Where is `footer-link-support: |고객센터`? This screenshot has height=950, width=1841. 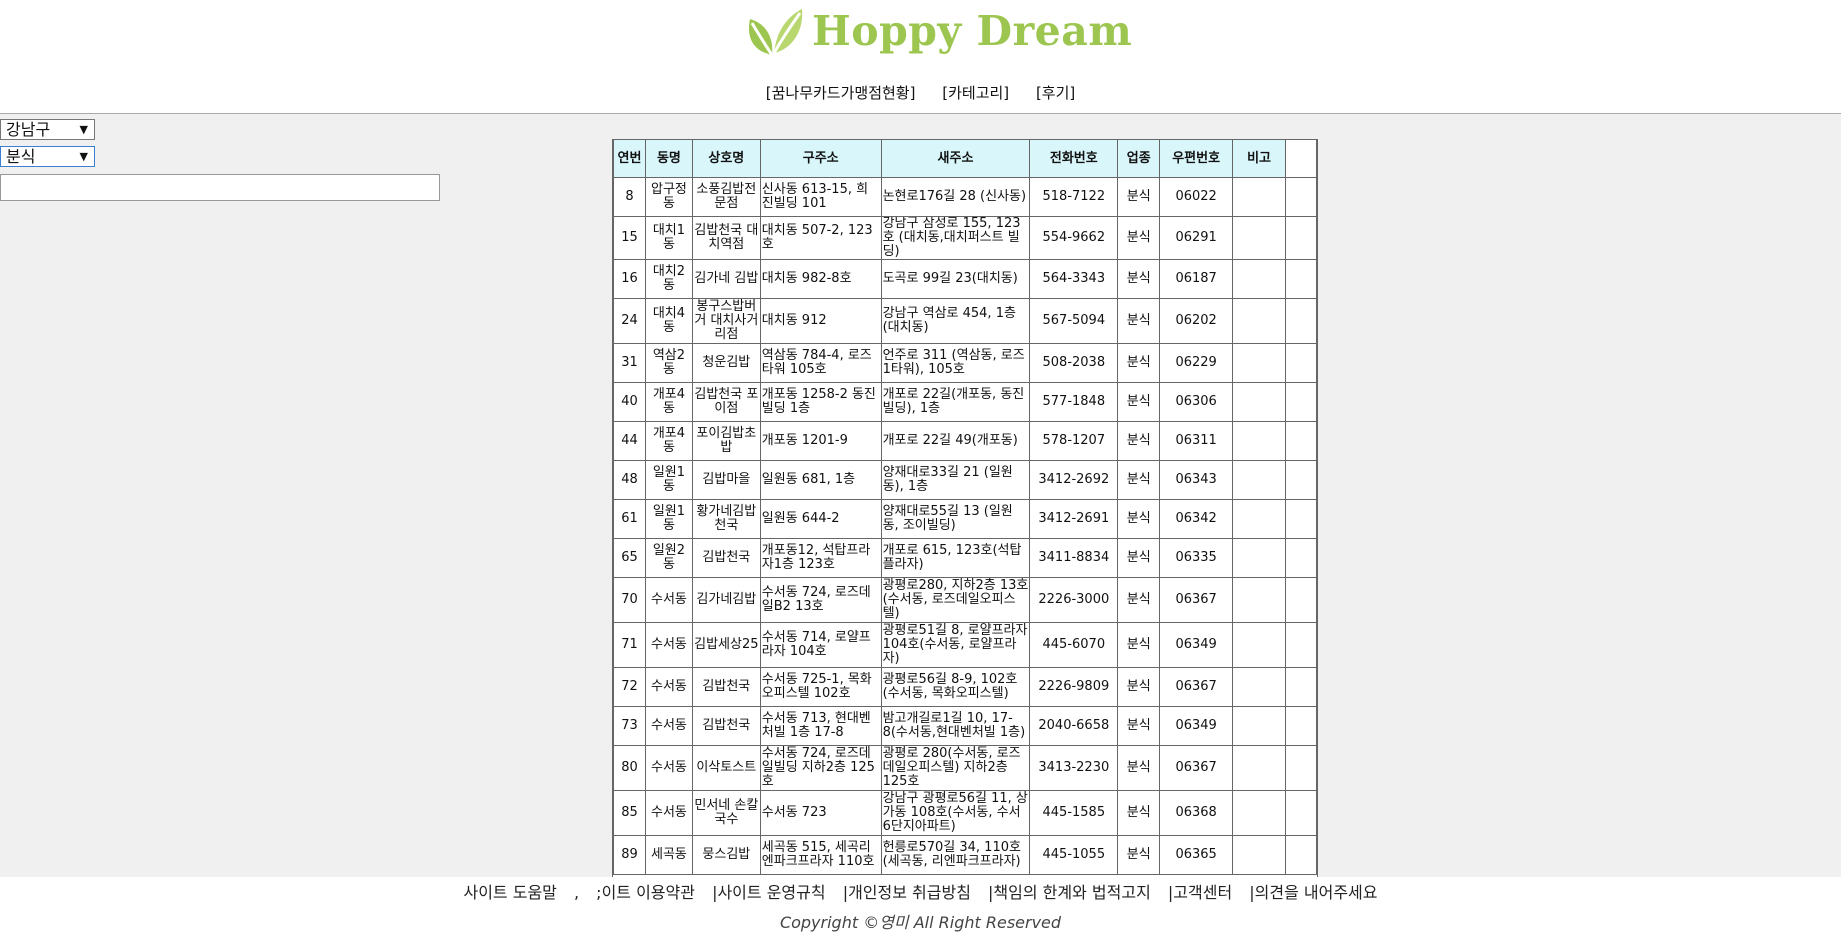 footer-link-support: |고객센터 is located at coordinates (1200, 892).